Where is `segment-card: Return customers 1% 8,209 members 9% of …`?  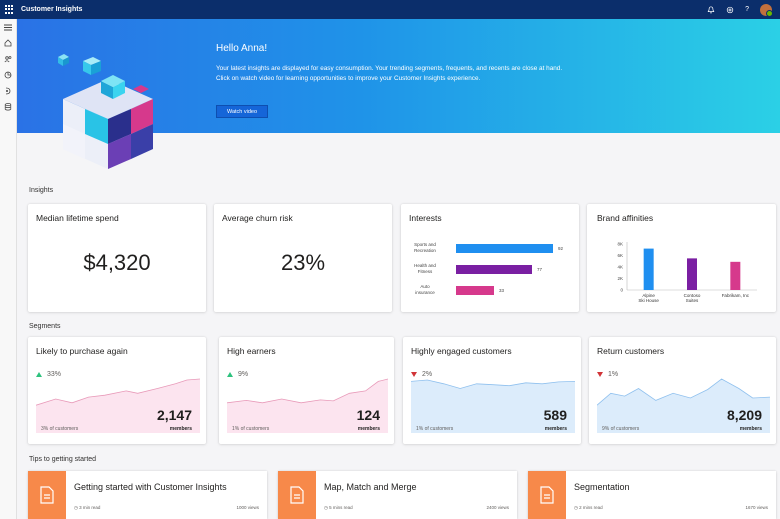 segment-card: Return customers 1% 8,209 members 9% of … is located at coordinates (682, 390).